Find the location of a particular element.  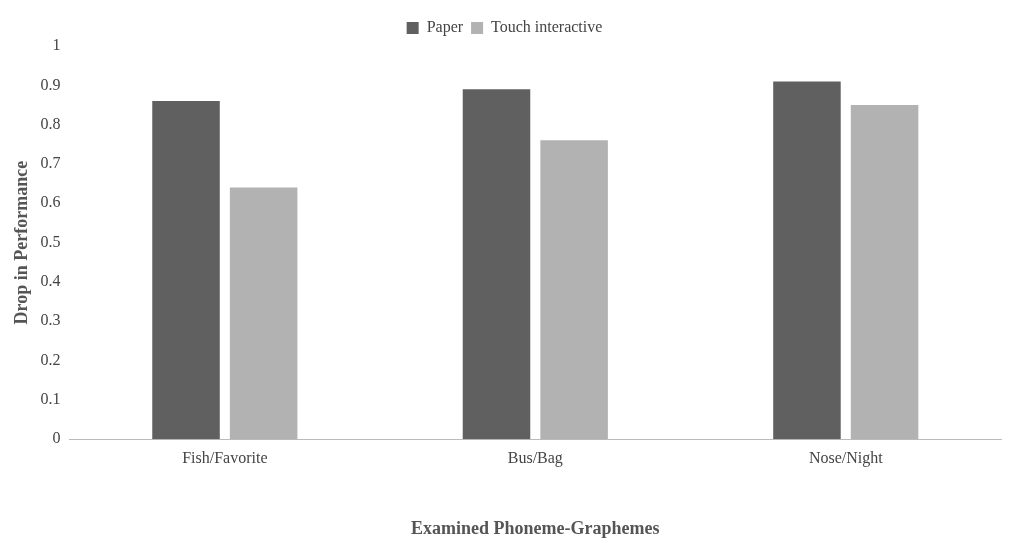

x-tick-label: Bus/Bag is located at coordinates (535, 458).